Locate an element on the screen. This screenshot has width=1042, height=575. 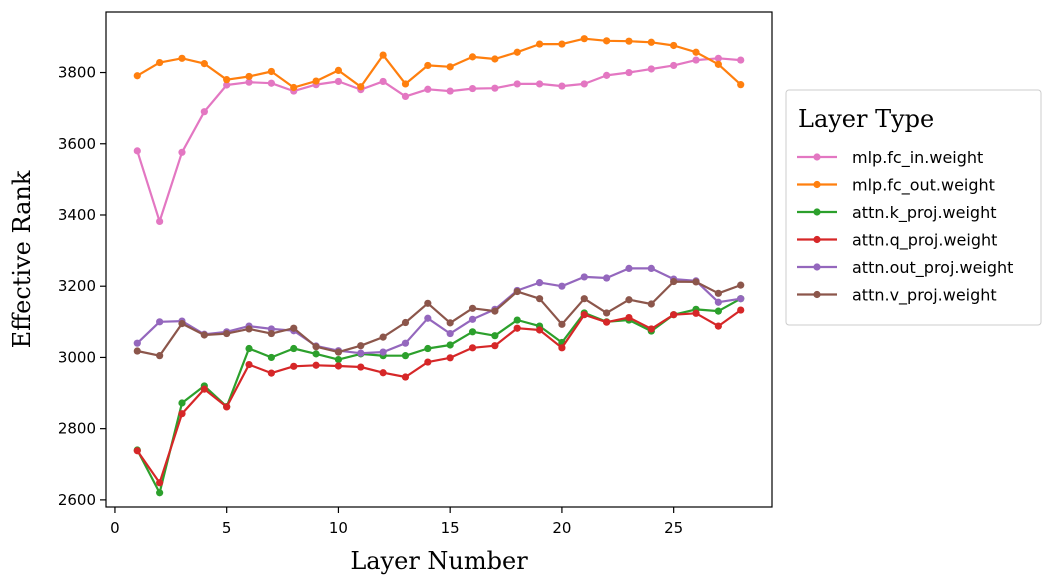
x-tick-label: 15 is located at coordinates (450, 528).